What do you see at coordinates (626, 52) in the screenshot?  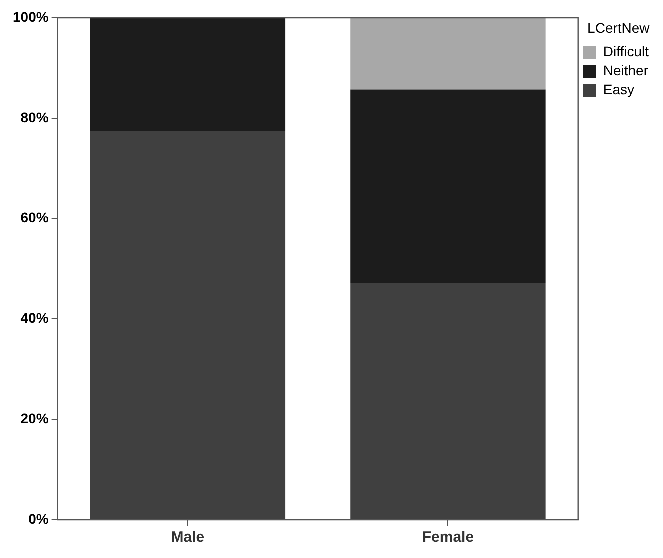 I see `legend-label: Difficult` at bounding box center [626, 52].